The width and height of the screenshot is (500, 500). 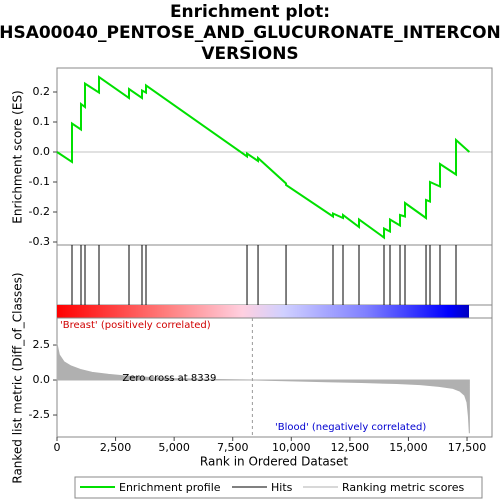 I want to click on y-tick-label: -0.1, so click(x=39, y=181).